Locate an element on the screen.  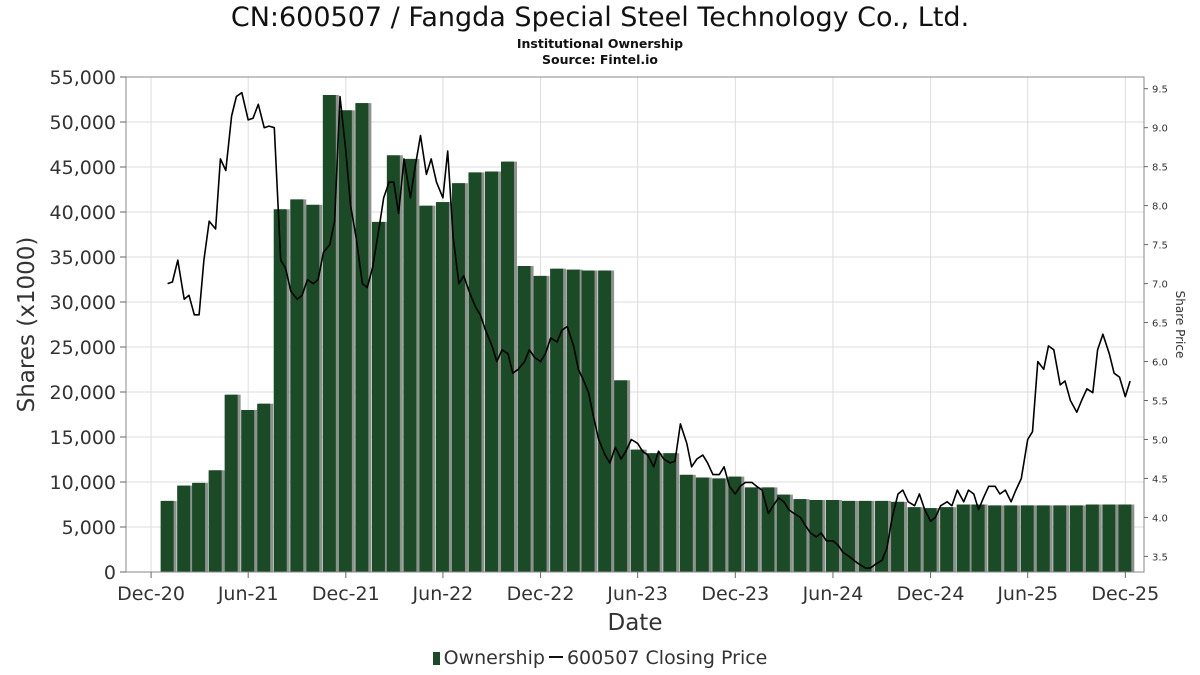
x-tick-label: Dec-20 is located at coordinates (151, 594).